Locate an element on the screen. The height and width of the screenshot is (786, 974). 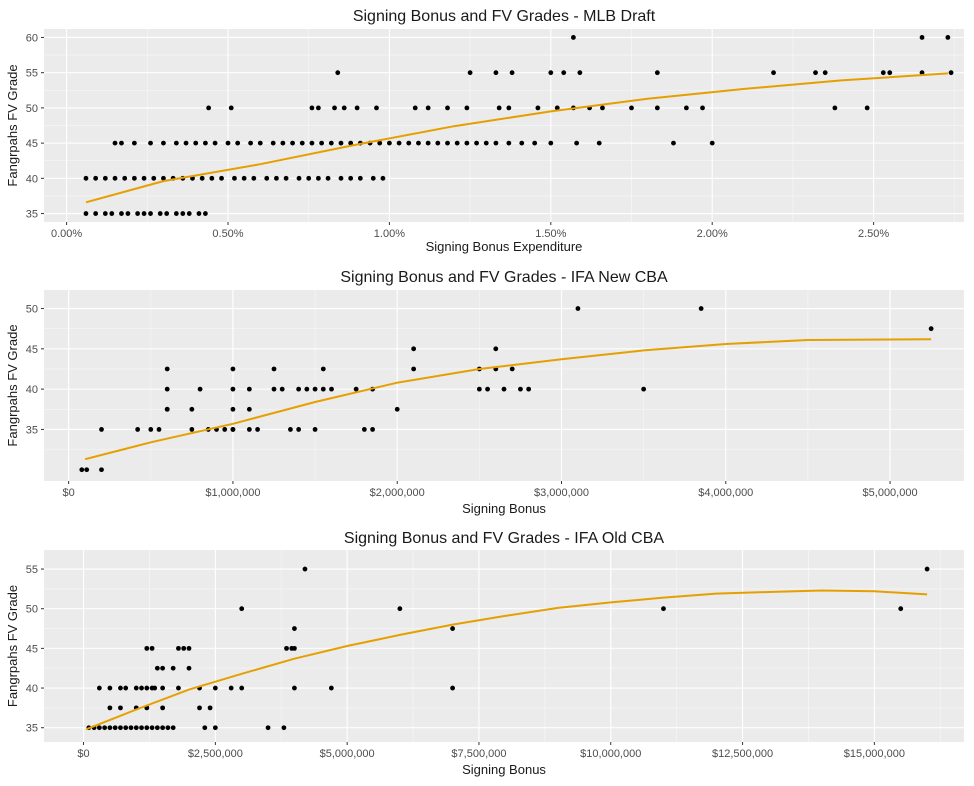
y-tick-label: 60 is located at coordinates (32, 38).